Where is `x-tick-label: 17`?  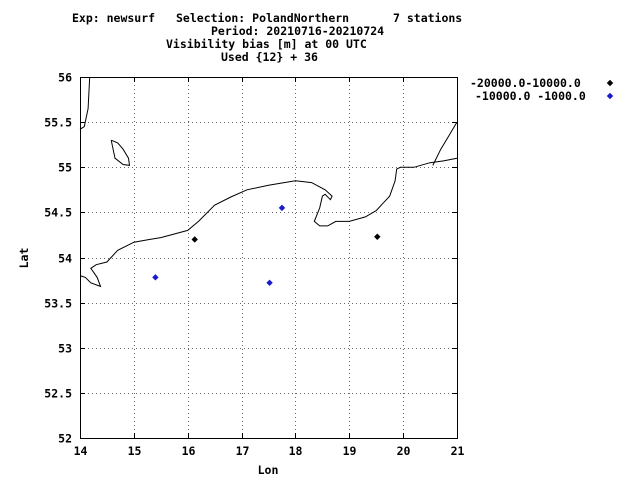
x-tick-label: 17 is located at coordinates (243, 451).